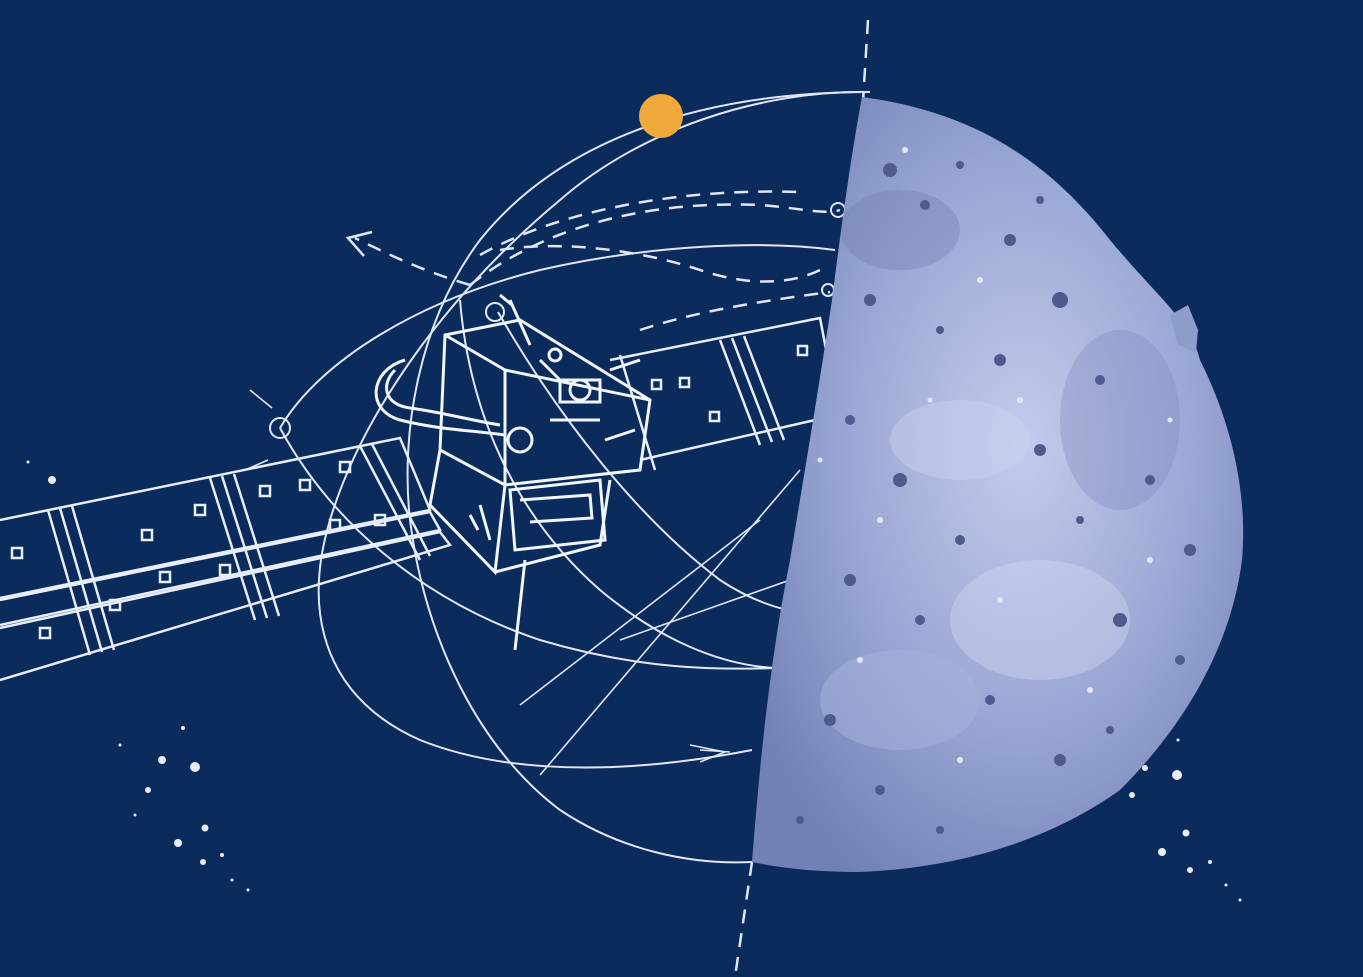  What do you see at coordinates (138, 676) in the screenshot?
I see `star-cluster-left` at bounding box center [138, 676].